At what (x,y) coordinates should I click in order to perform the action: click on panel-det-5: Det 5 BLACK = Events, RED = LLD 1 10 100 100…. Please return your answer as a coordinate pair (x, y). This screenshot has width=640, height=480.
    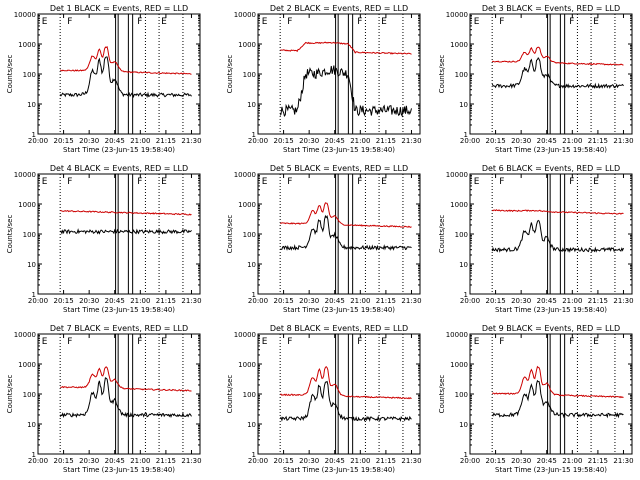
    Looking at the image, I should click on (324, 239).